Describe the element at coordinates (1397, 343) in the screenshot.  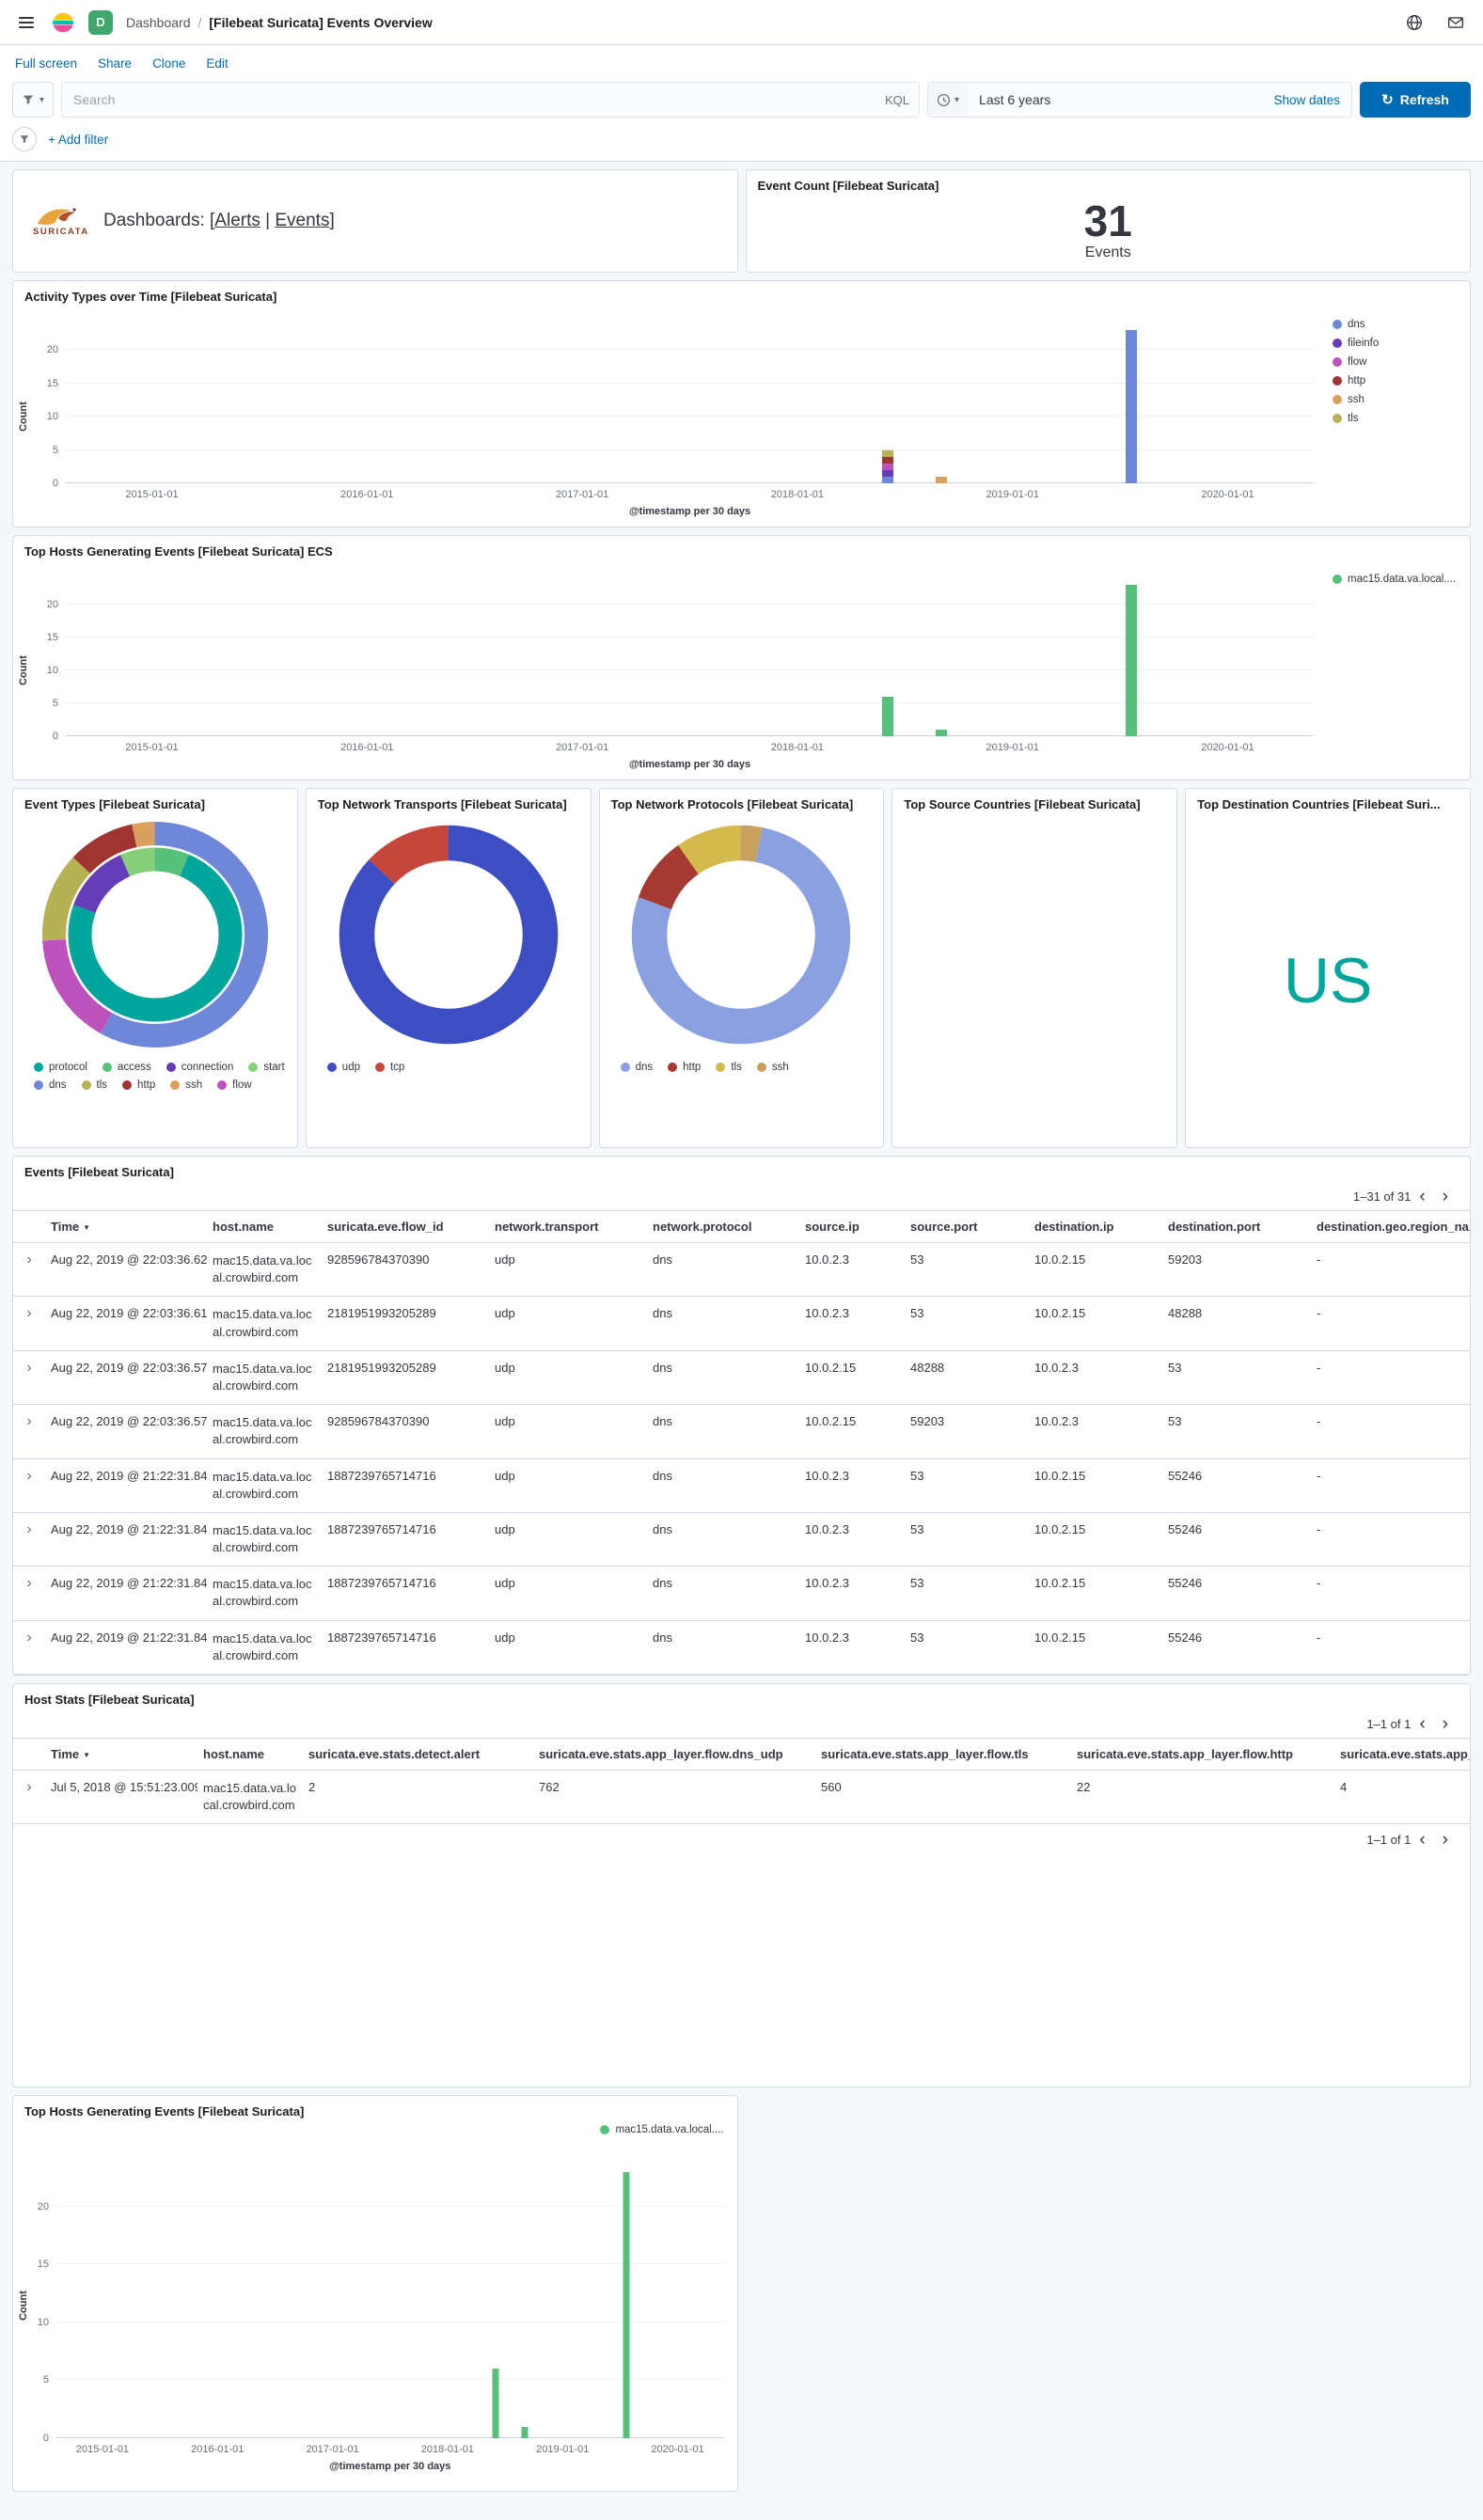
I see `legend-item-fileinfo: fileinfo` at that location.